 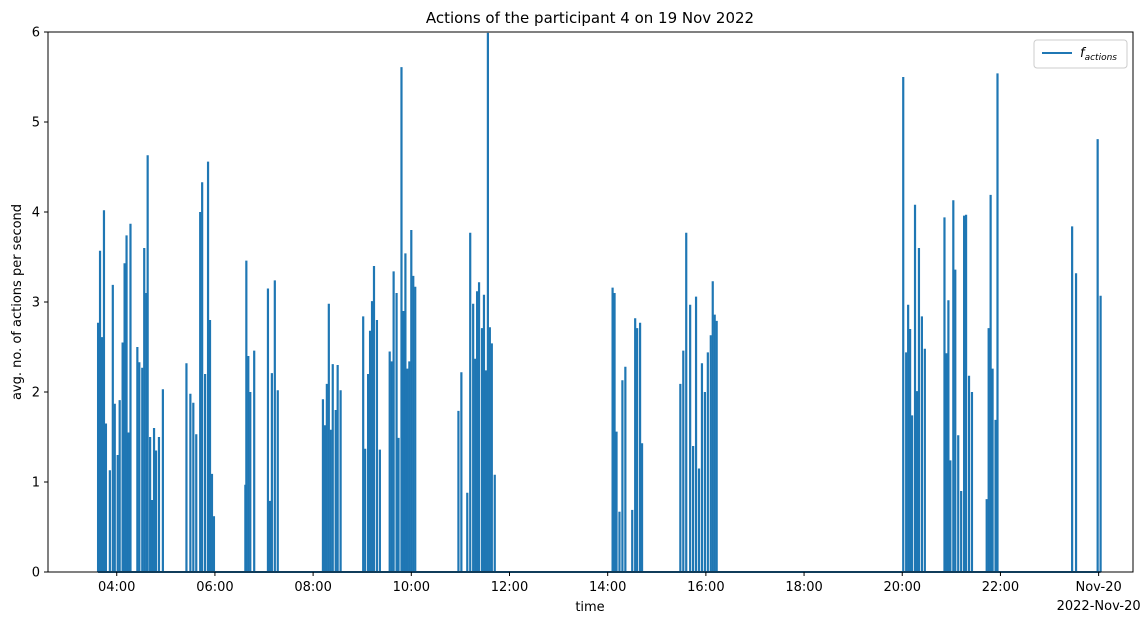 I want to click on x-axis-label: time, so click(x=589, y=607).